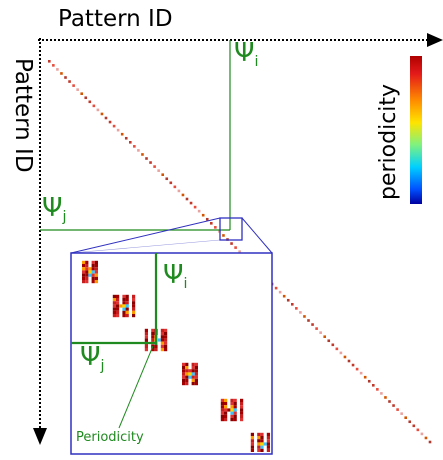  I want to click on psi-j-subscript: j, so click(64, 217).